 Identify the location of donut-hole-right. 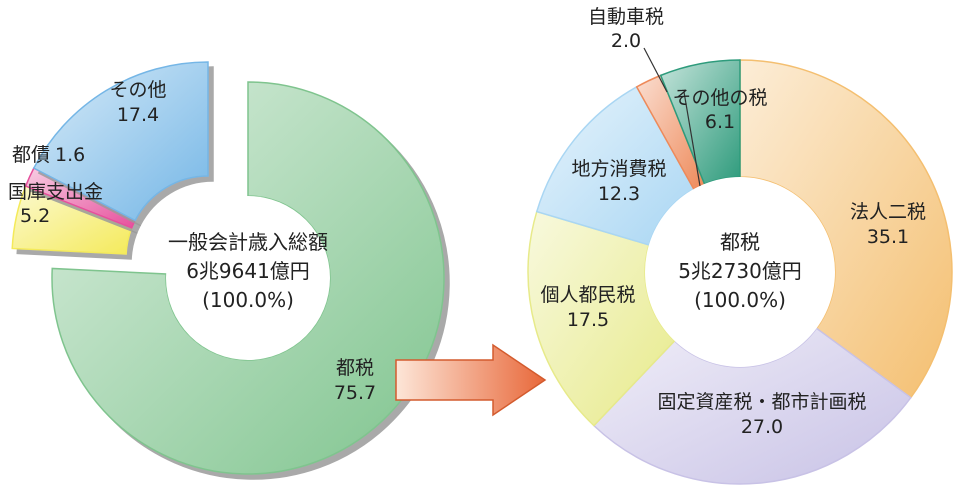
(740, 272).